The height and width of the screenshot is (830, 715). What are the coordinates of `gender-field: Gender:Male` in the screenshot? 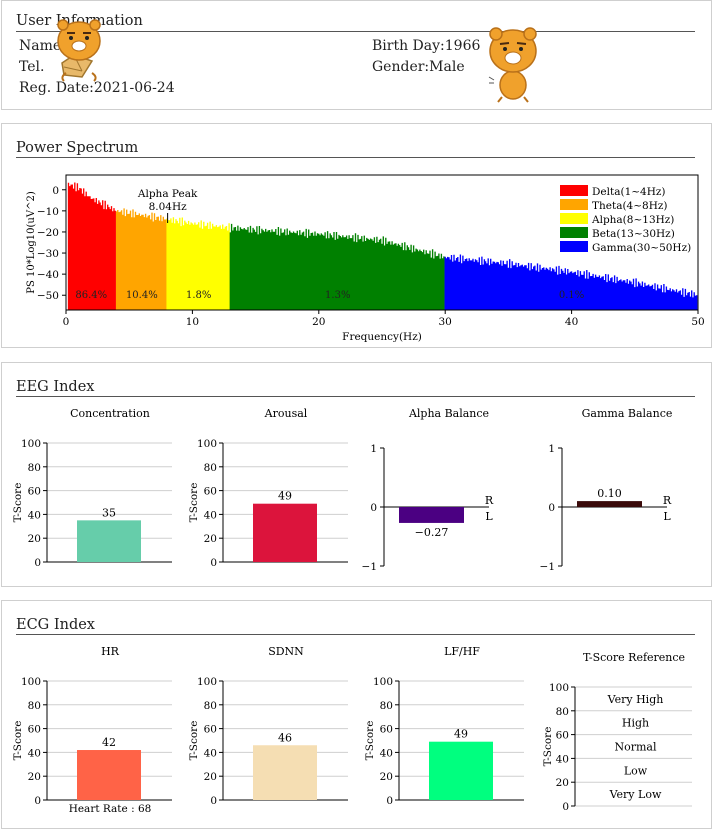 It's located at (418, 67).